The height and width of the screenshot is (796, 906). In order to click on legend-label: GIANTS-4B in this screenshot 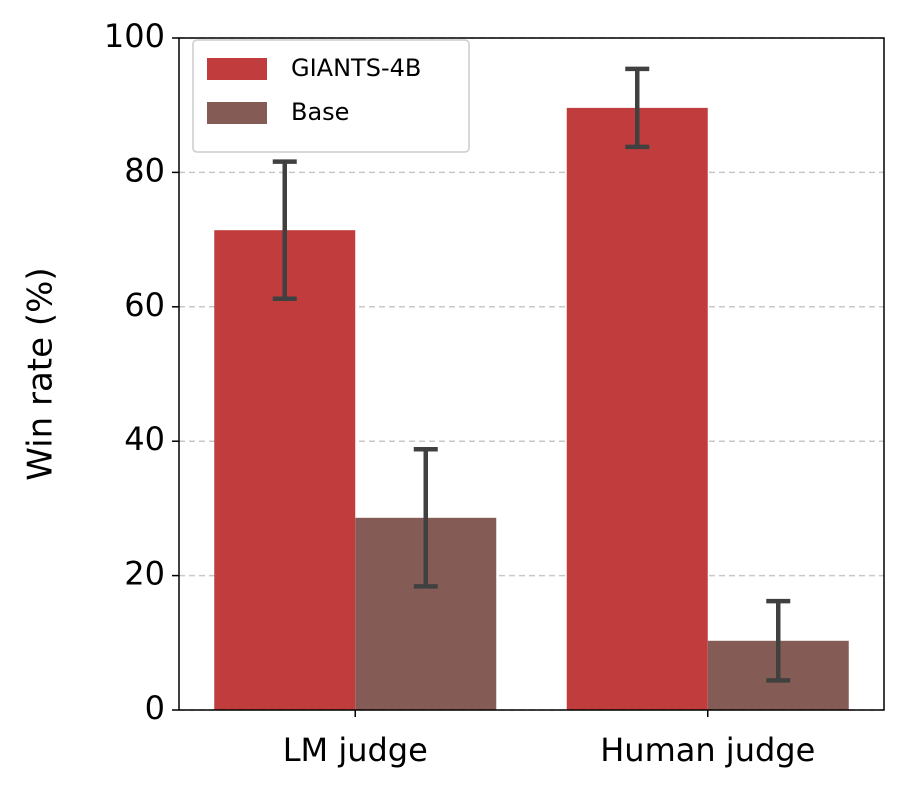, I will do `click(356, 68)`.